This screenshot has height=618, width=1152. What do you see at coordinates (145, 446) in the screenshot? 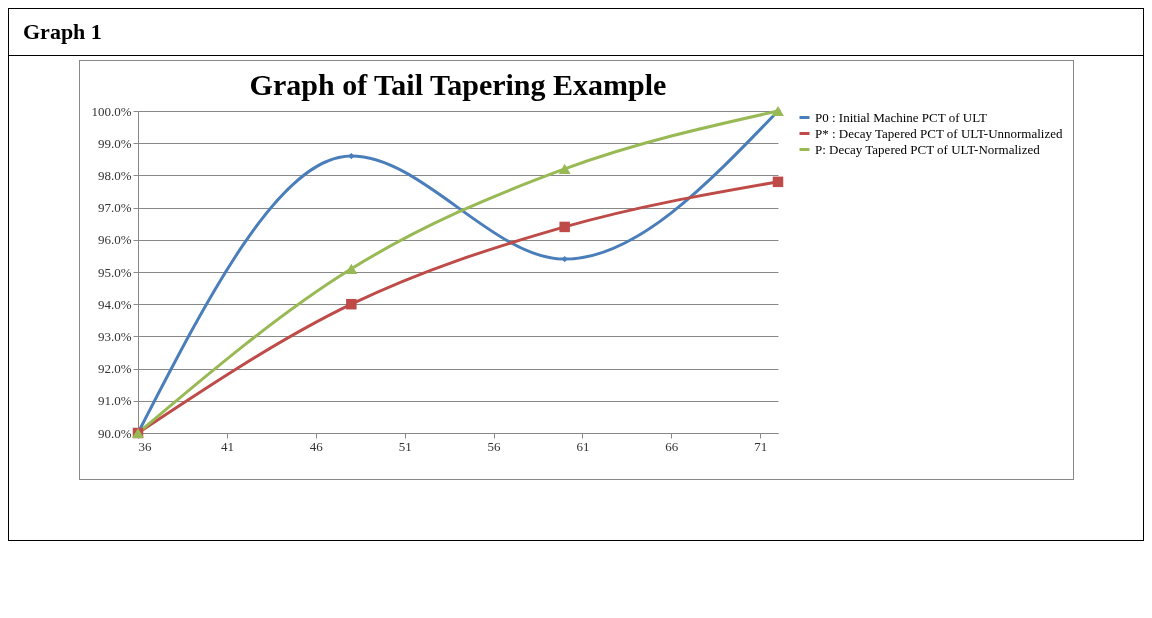
I see `x-tick-label: 36` at bounding box center [145, 446].